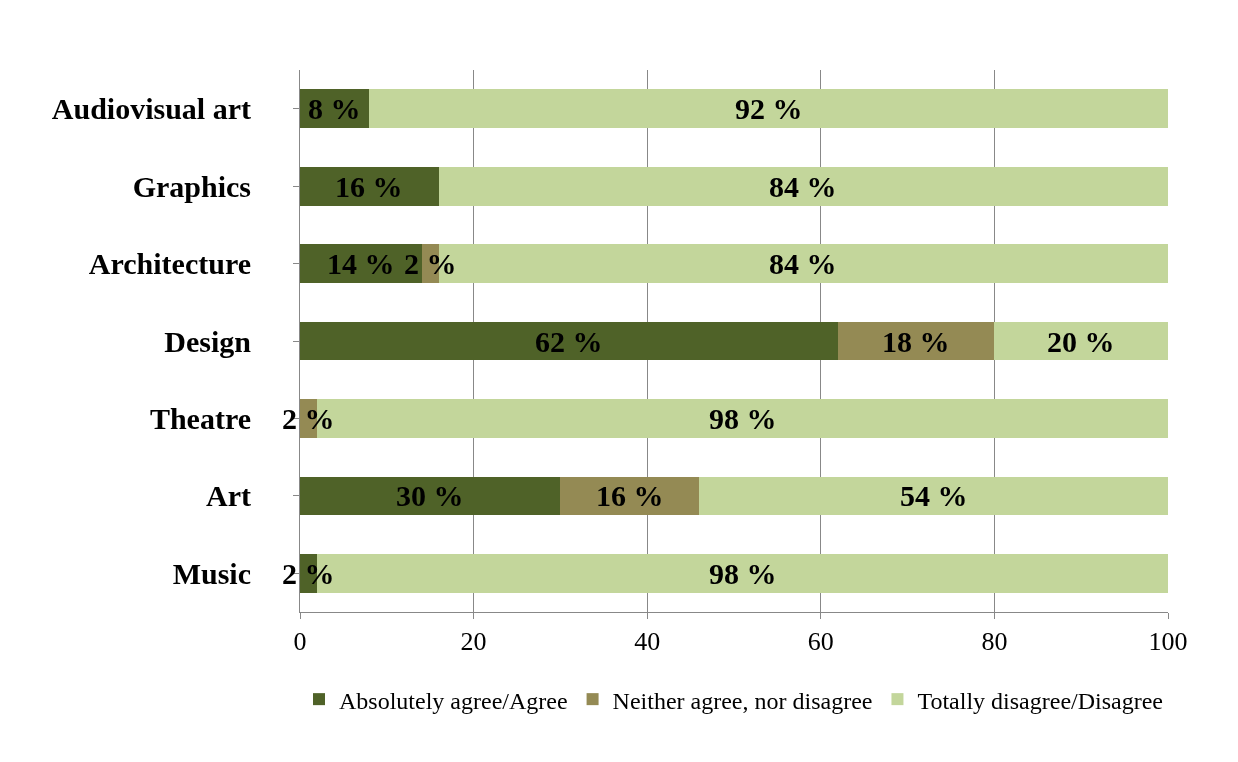 This screenshot has width=1238, height=762. I want to click on x-tick-label: 100, so click(1168, 642).